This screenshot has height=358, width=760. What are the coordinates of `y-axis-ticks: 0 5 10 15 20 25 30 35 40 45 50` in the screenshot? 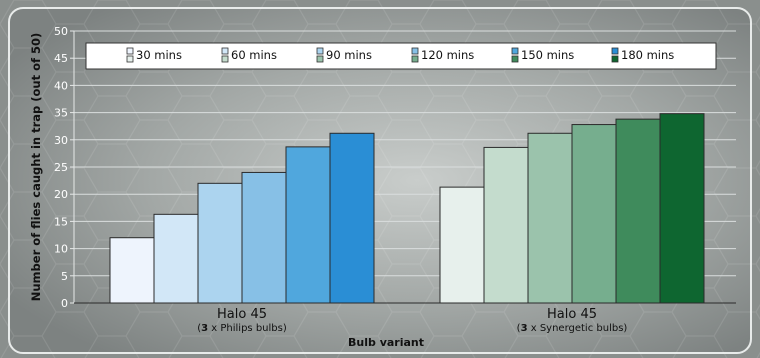 It's located at (64, 167).